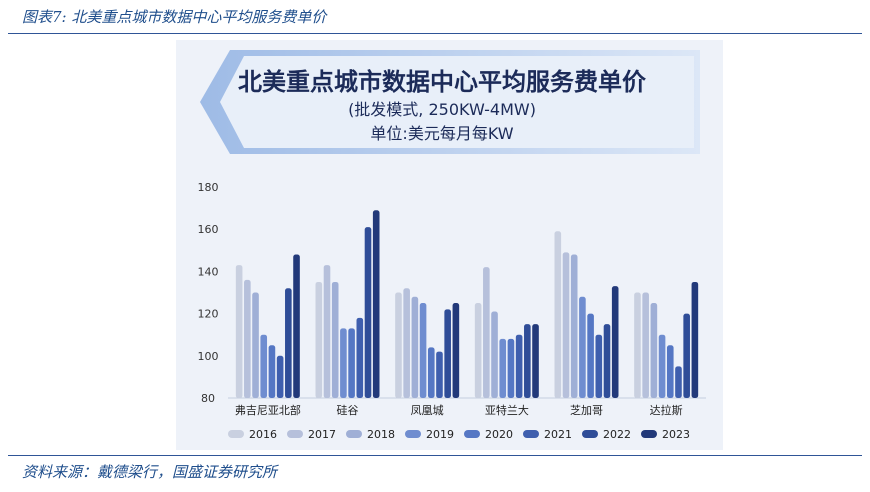 This screenshot has height=492, width=870. I want to click on y-tick-label: 80, so click(208, 398).